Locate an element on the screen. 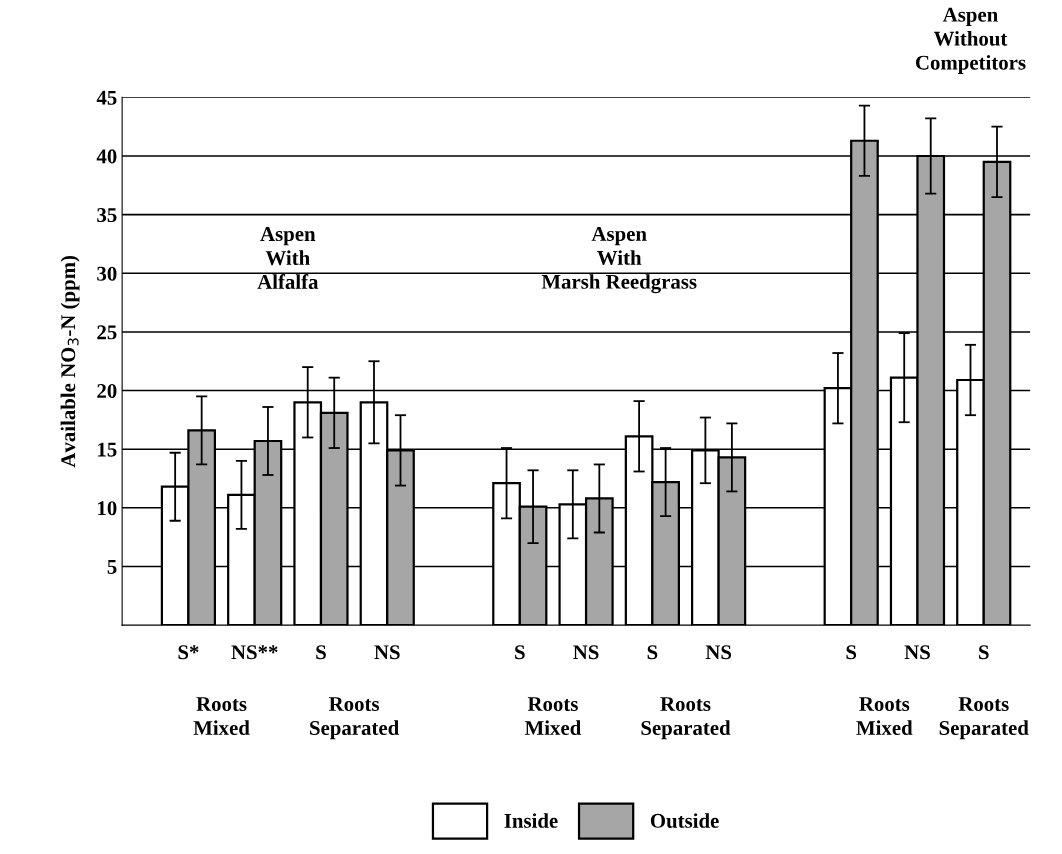 This screenshot has height=854, width=1062. y-tick-label: 5 is located at coordinates (112, 567).